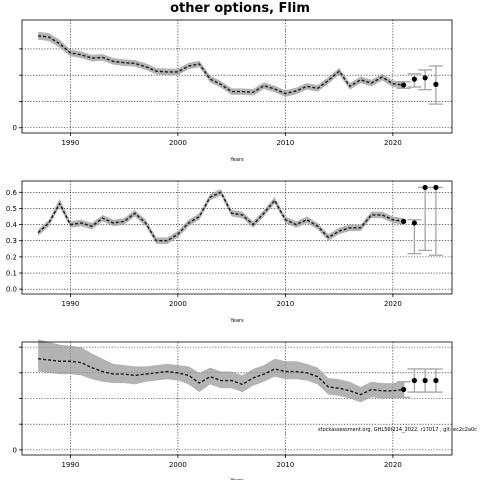 The width and height of the screenshot is (480, 480). I want to click on y-tick-label: 0.3, so click(11, 241).